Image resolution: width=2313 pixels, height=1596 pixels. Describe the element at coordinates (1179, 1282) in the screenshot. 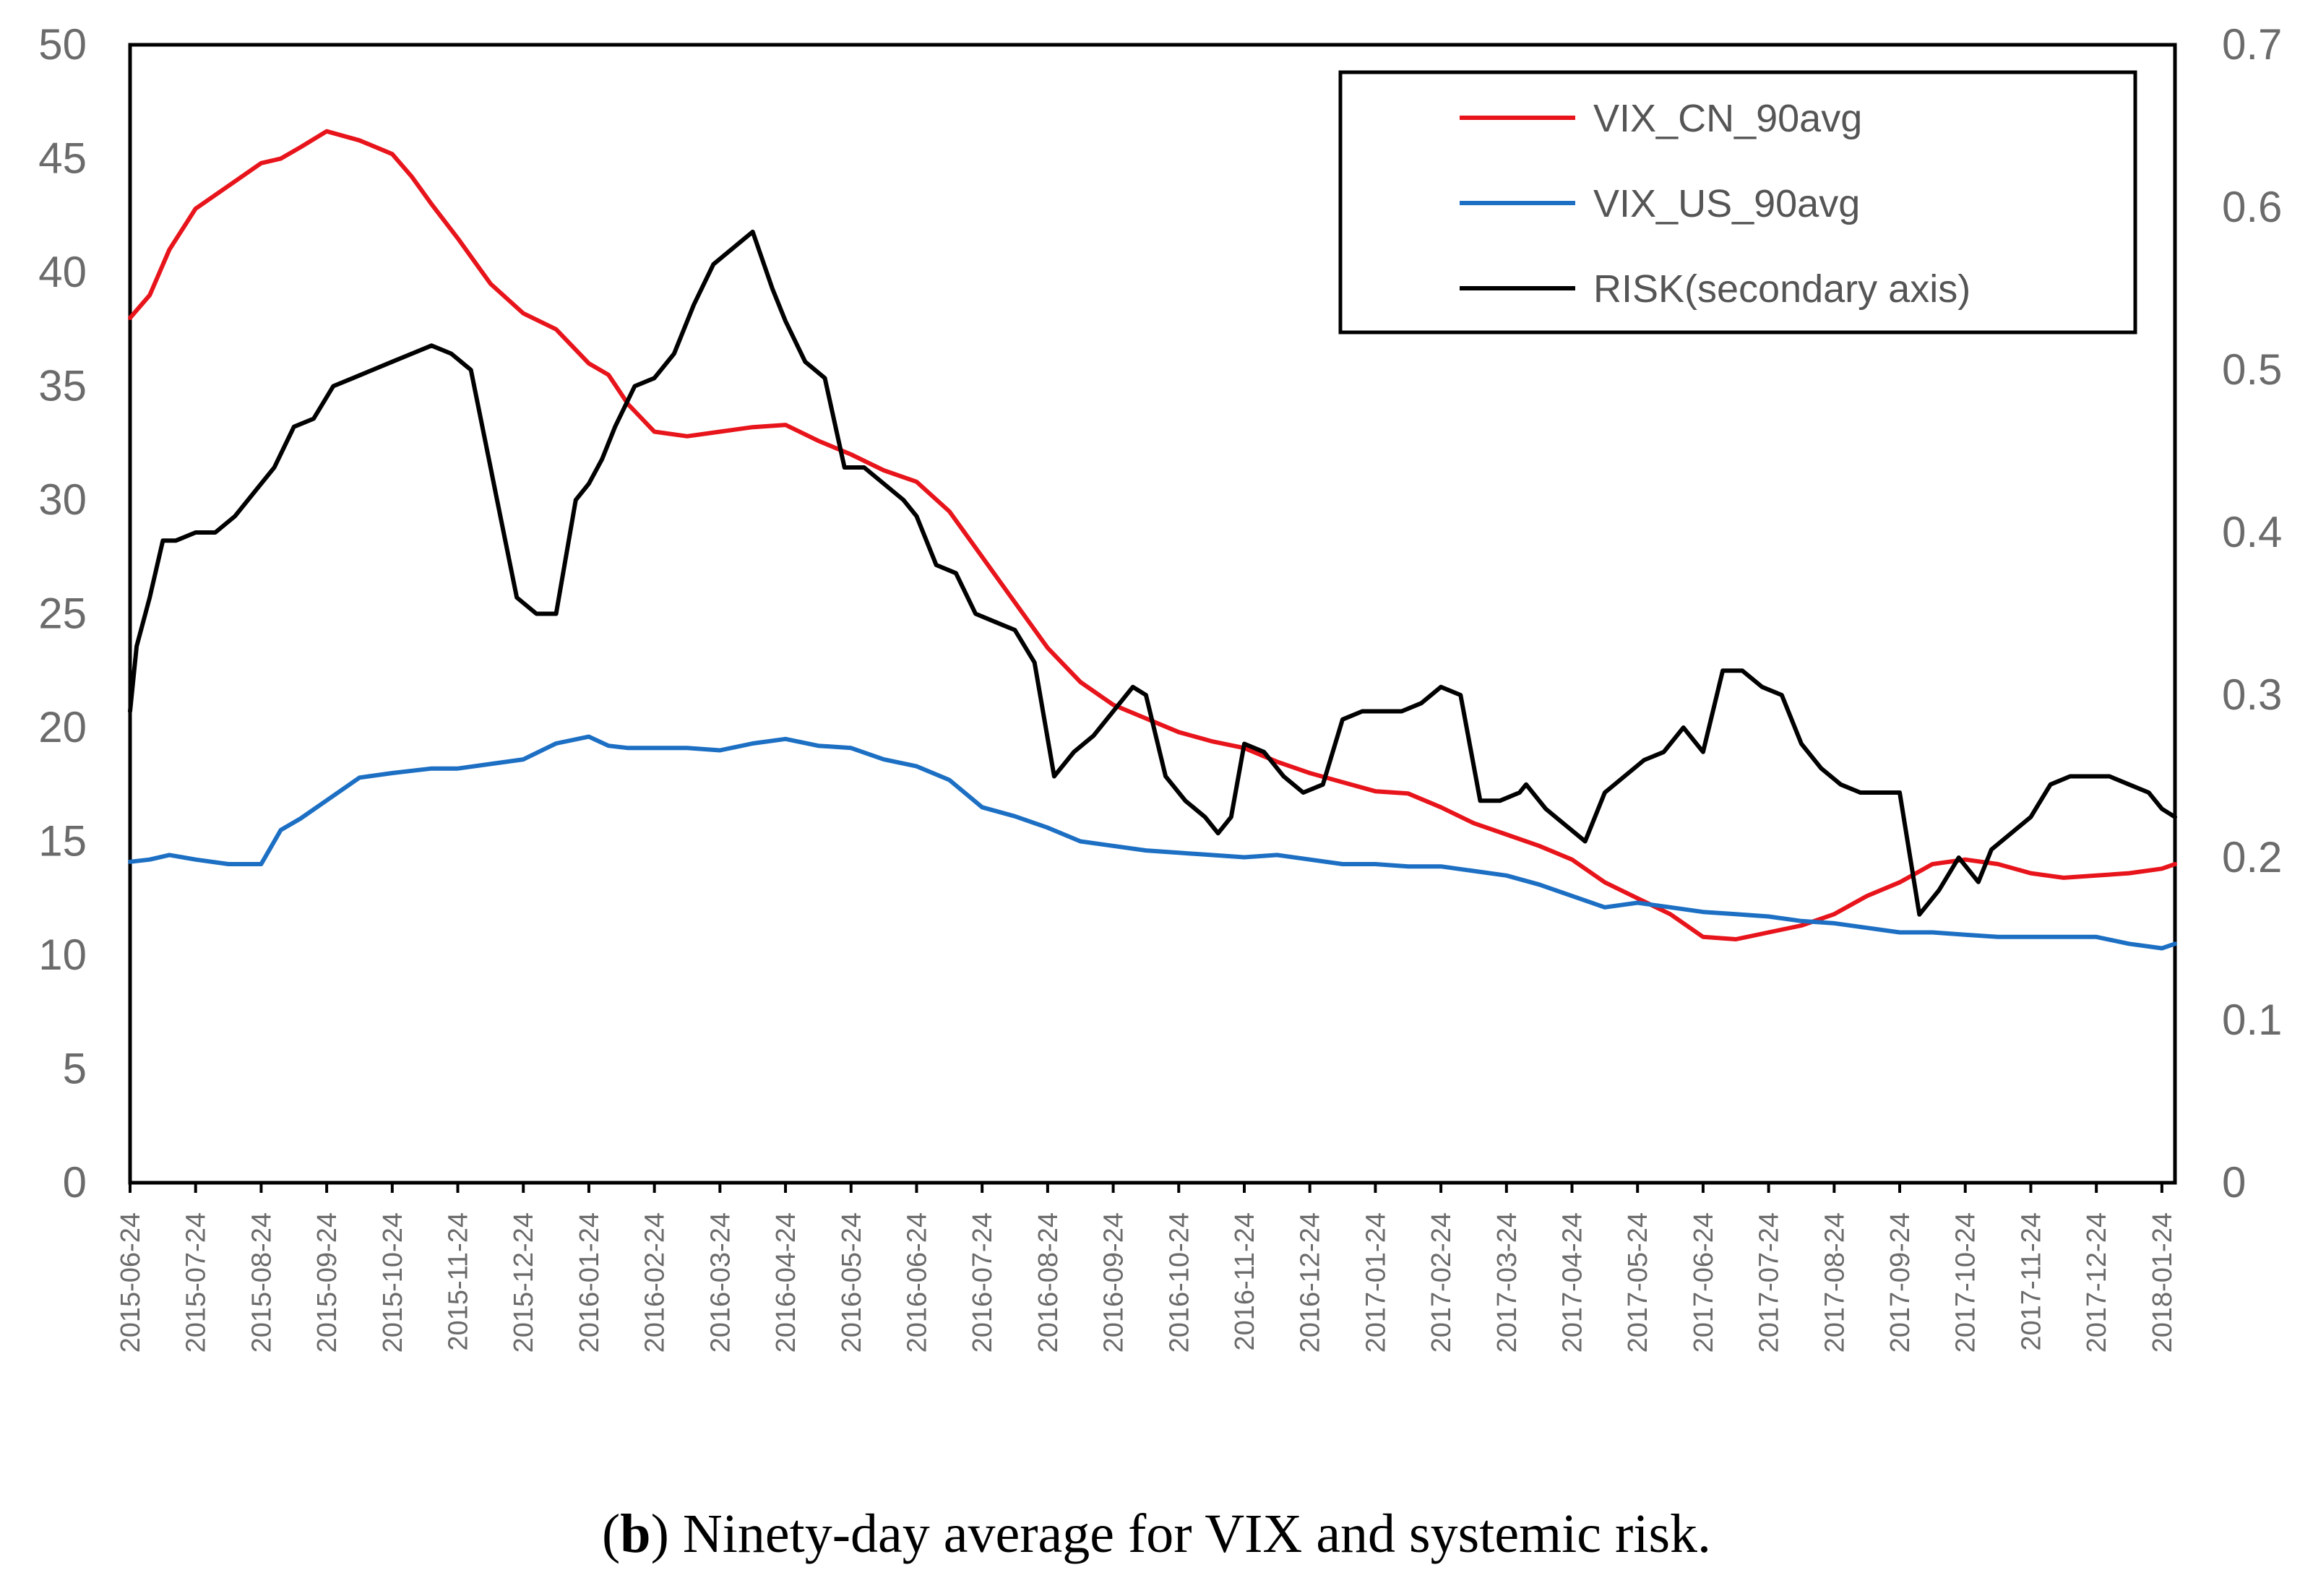

I see `x-tick-label: 2016-10-24` at that location.